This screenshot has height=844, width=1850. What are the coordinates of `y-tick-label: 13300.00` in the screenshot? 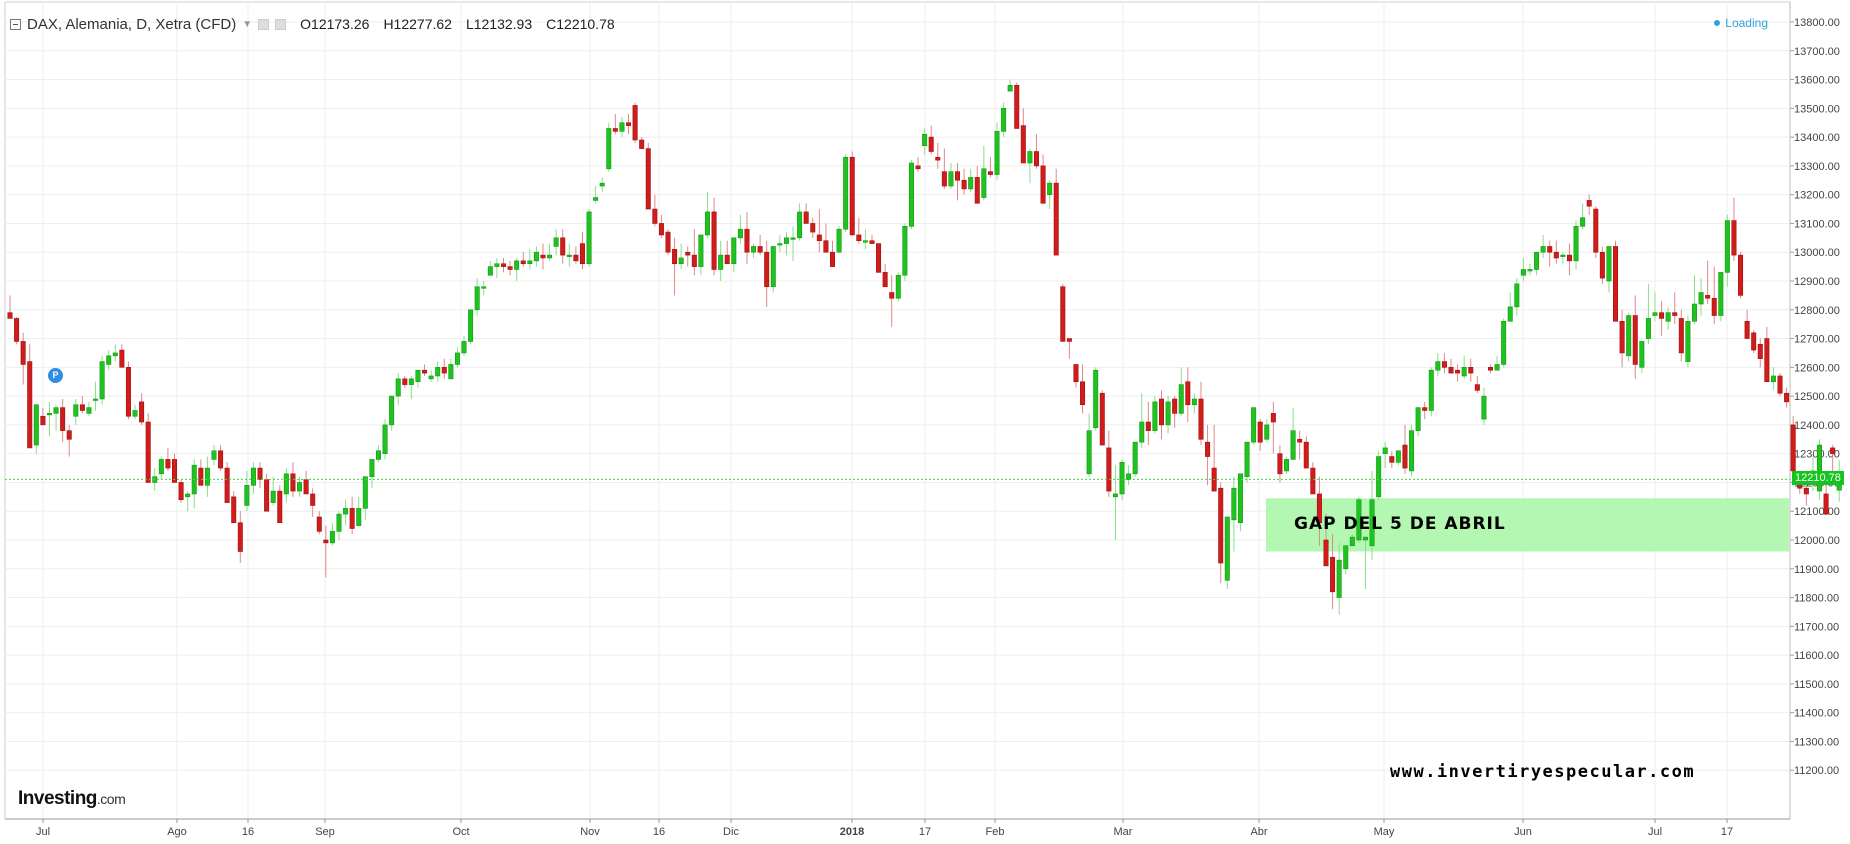 It's located at (1817, 167).